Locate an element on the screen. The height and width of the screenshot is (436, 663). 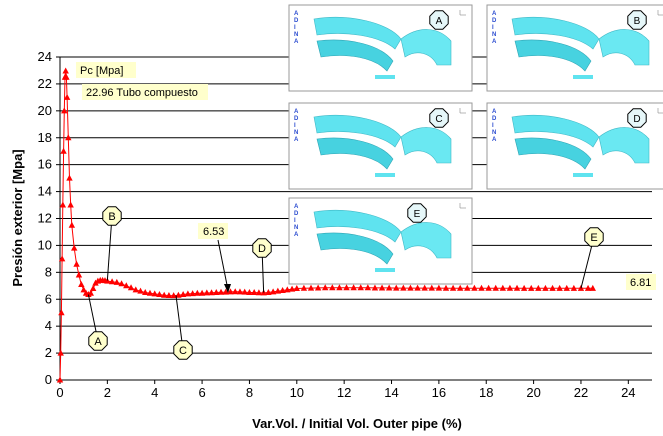
x-tick-label: 6 is located at coordinates (201, 392).